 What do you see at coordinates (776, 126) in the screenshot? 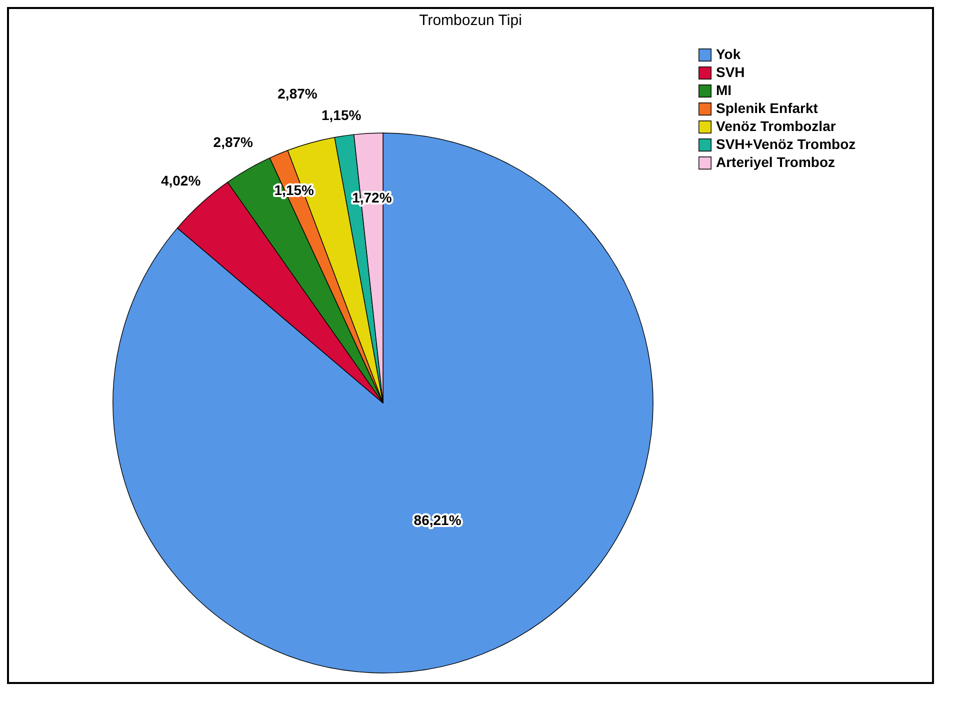
I see `legend-label: Venöz Trombozlar` at bounding box center [776, 126].